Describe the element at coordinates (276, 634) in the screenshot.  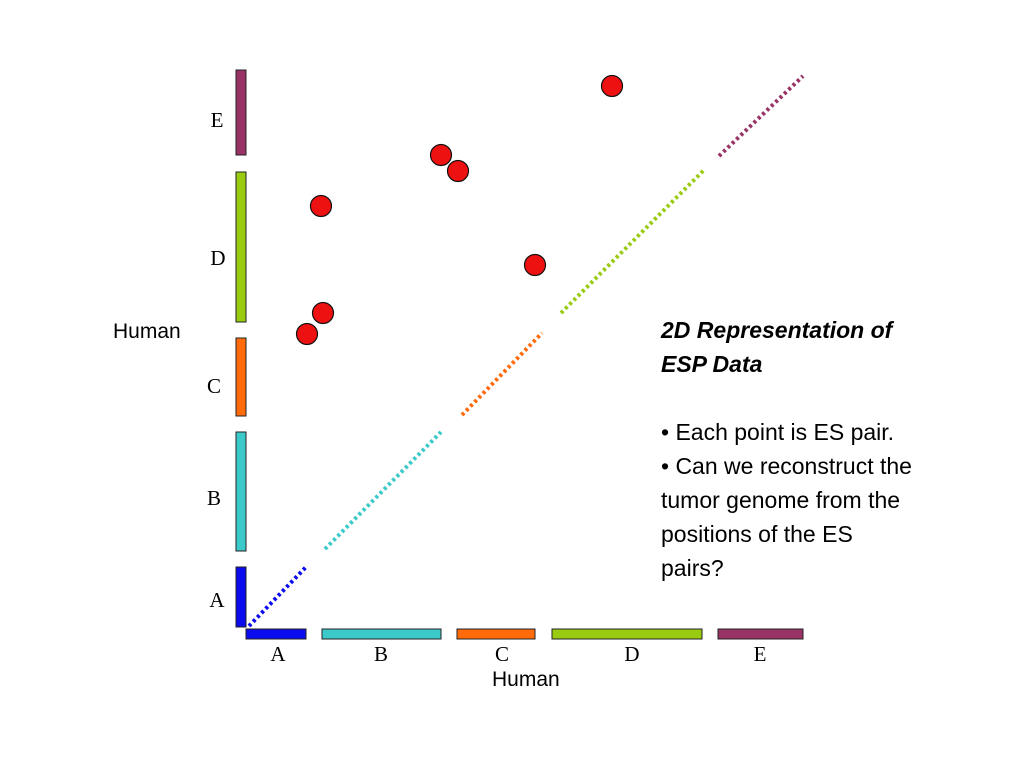
I see `x-segment-bar-a` at that location.